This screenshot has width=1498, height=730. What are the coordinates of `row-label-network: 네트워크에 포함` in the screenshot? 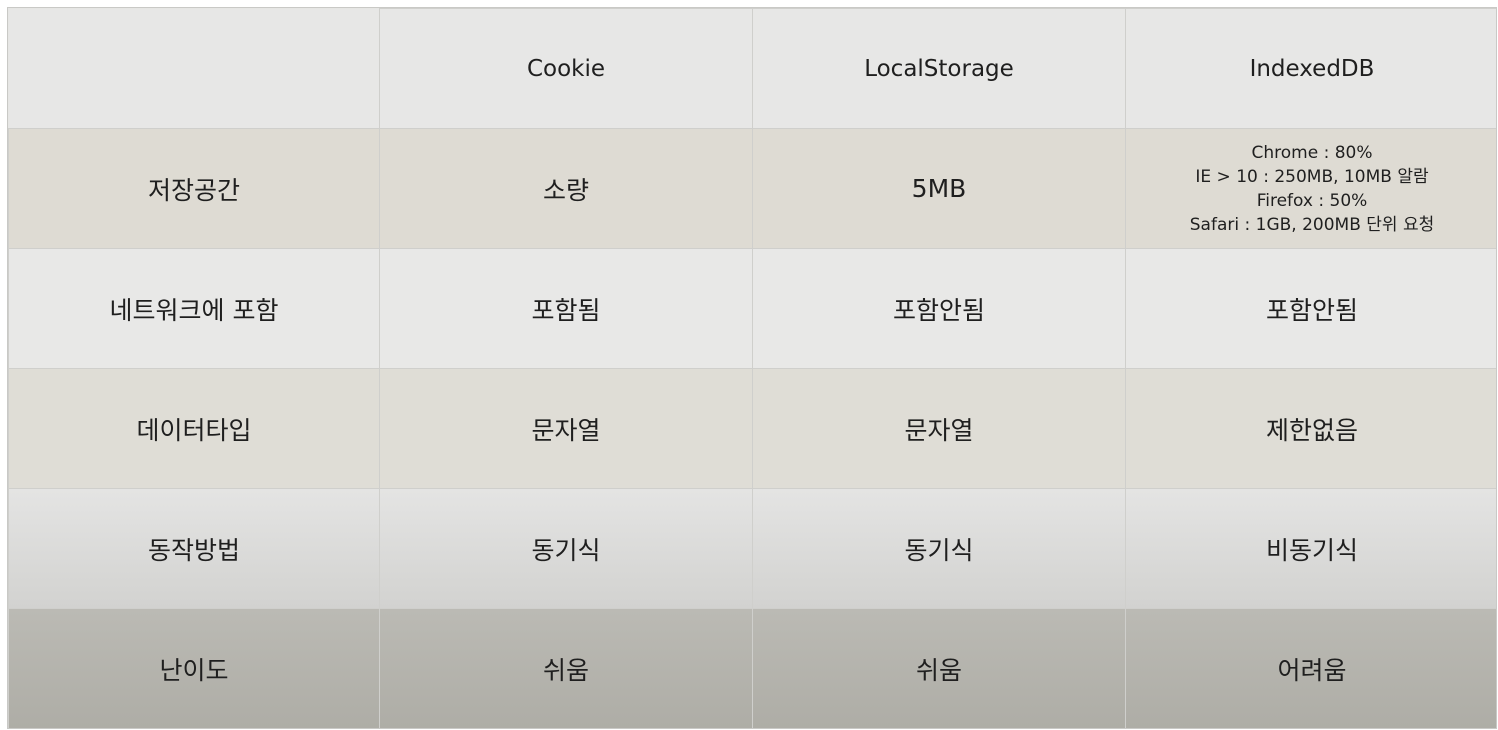 It's located at (194, 308).